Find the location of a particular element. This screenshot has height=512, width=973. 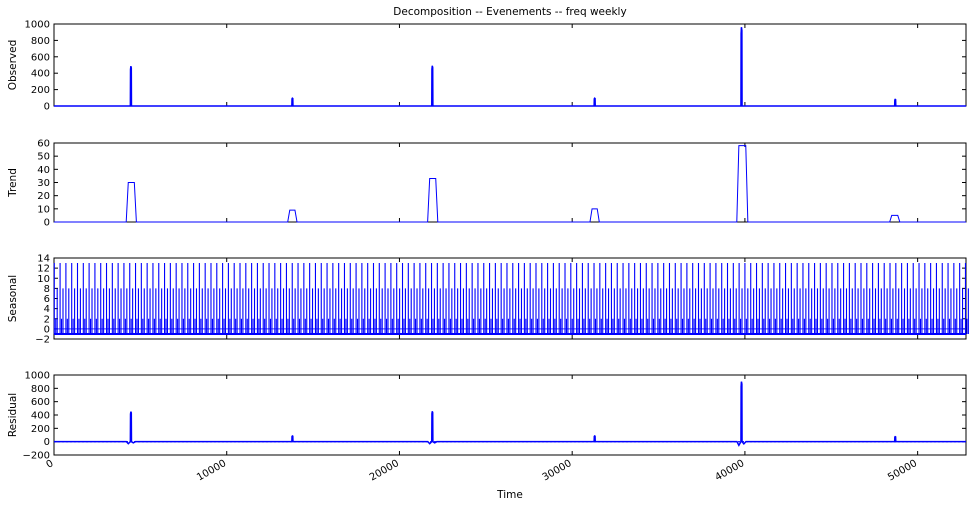

x-tick-label: 0 is located at coordinates (49, 464).